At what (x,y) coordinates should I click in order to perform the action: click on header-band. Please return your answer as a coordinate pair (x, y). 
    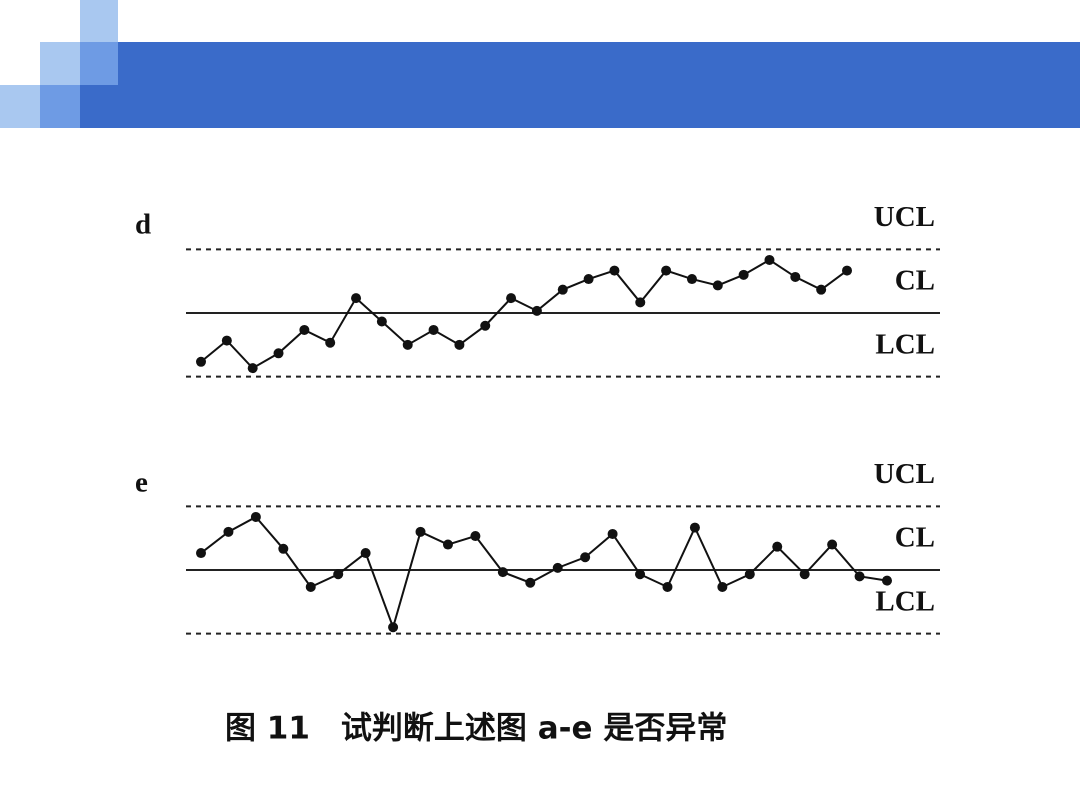
    Looking at the image, I should click on (580, 85).